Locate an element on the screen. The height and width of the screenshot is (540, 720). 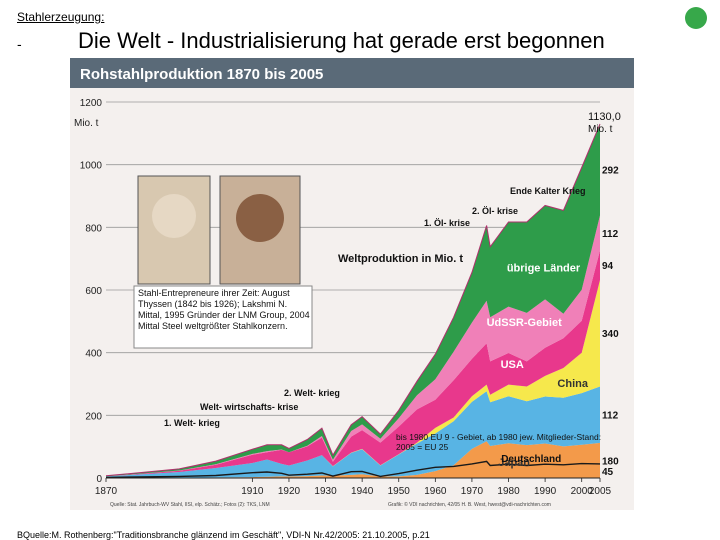
value-label-2005: 292 is located at coordinates (610, 171).